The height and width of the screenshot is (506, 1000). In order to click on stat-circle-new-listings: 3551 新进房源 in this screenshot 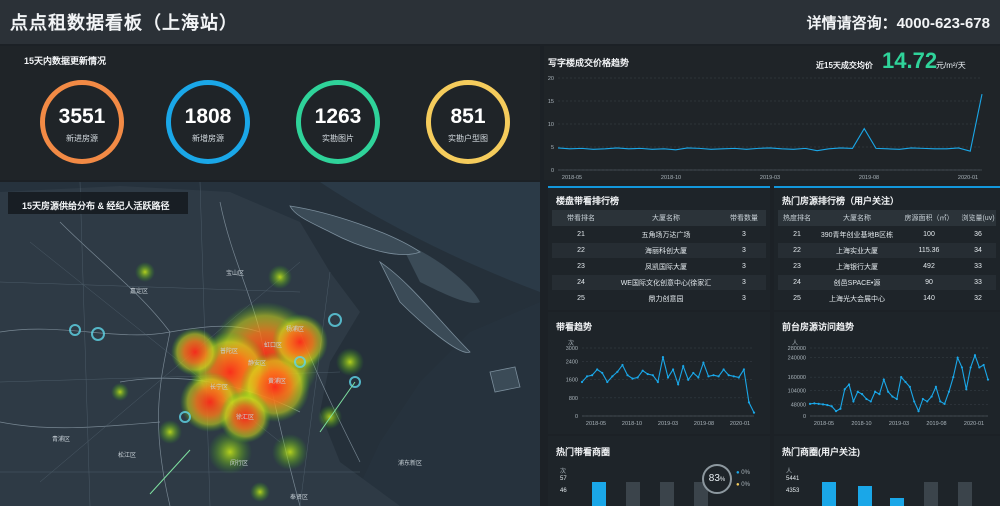, I will do `click(82, 122)`.